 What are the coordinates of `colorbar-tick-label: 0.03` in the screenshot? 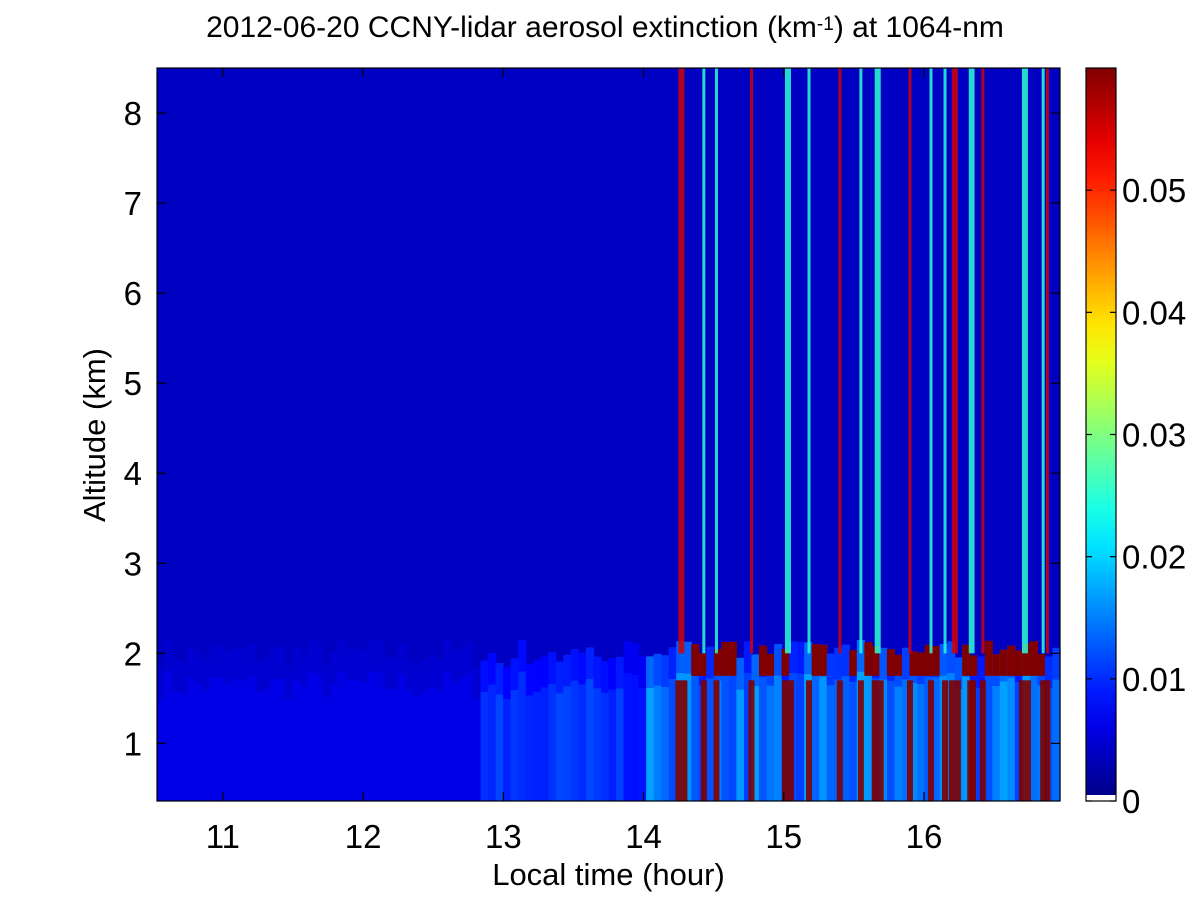 It's located at (1154, 435).